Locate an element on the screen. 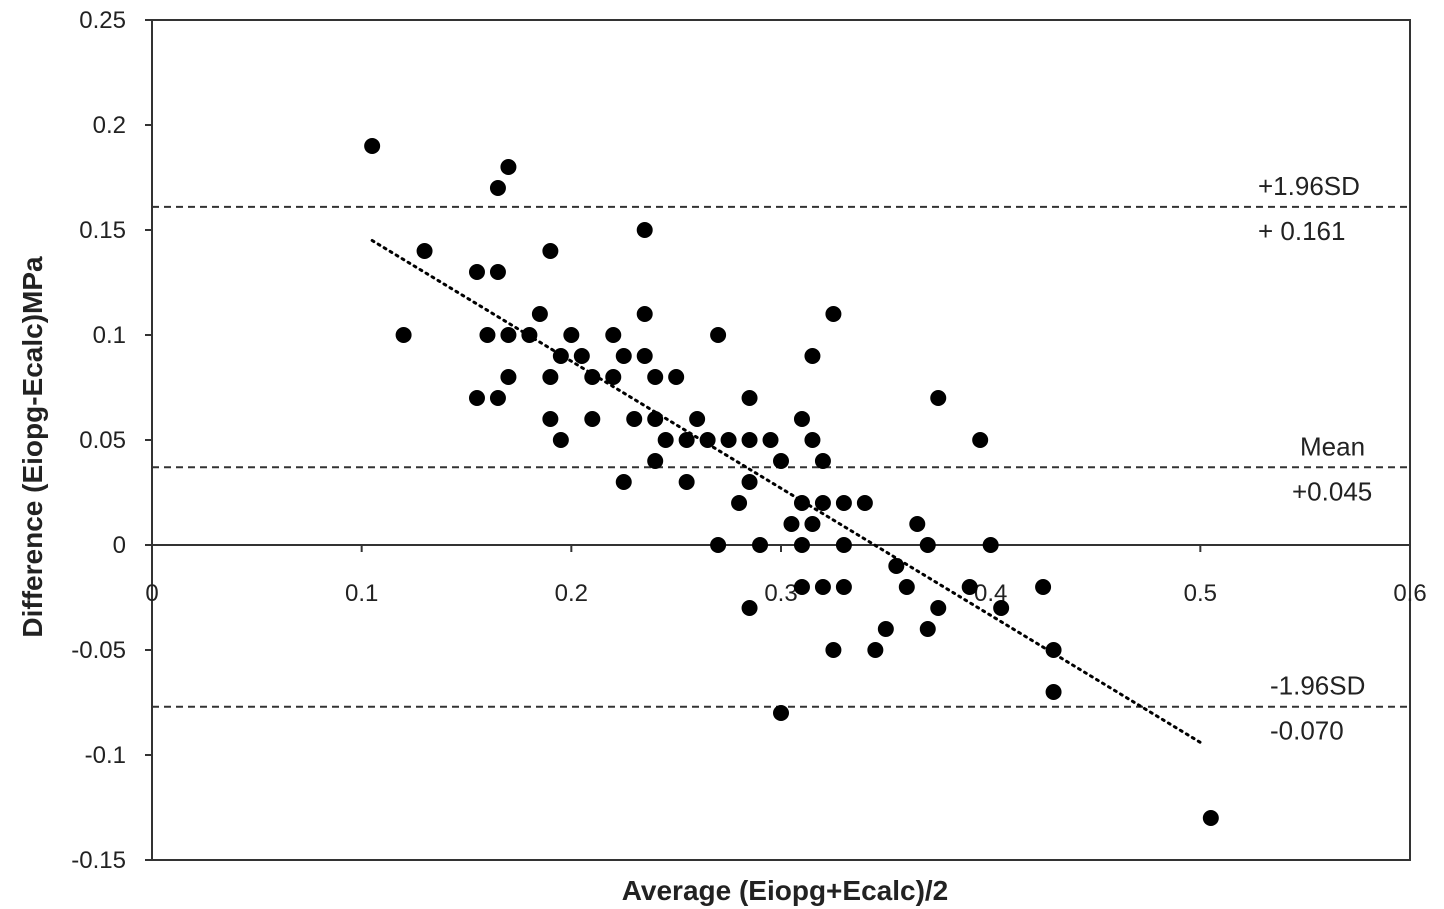 This screenshot has width=1444, height=909. y-tick-label: 0.15 is located at coordinates (102, 230).